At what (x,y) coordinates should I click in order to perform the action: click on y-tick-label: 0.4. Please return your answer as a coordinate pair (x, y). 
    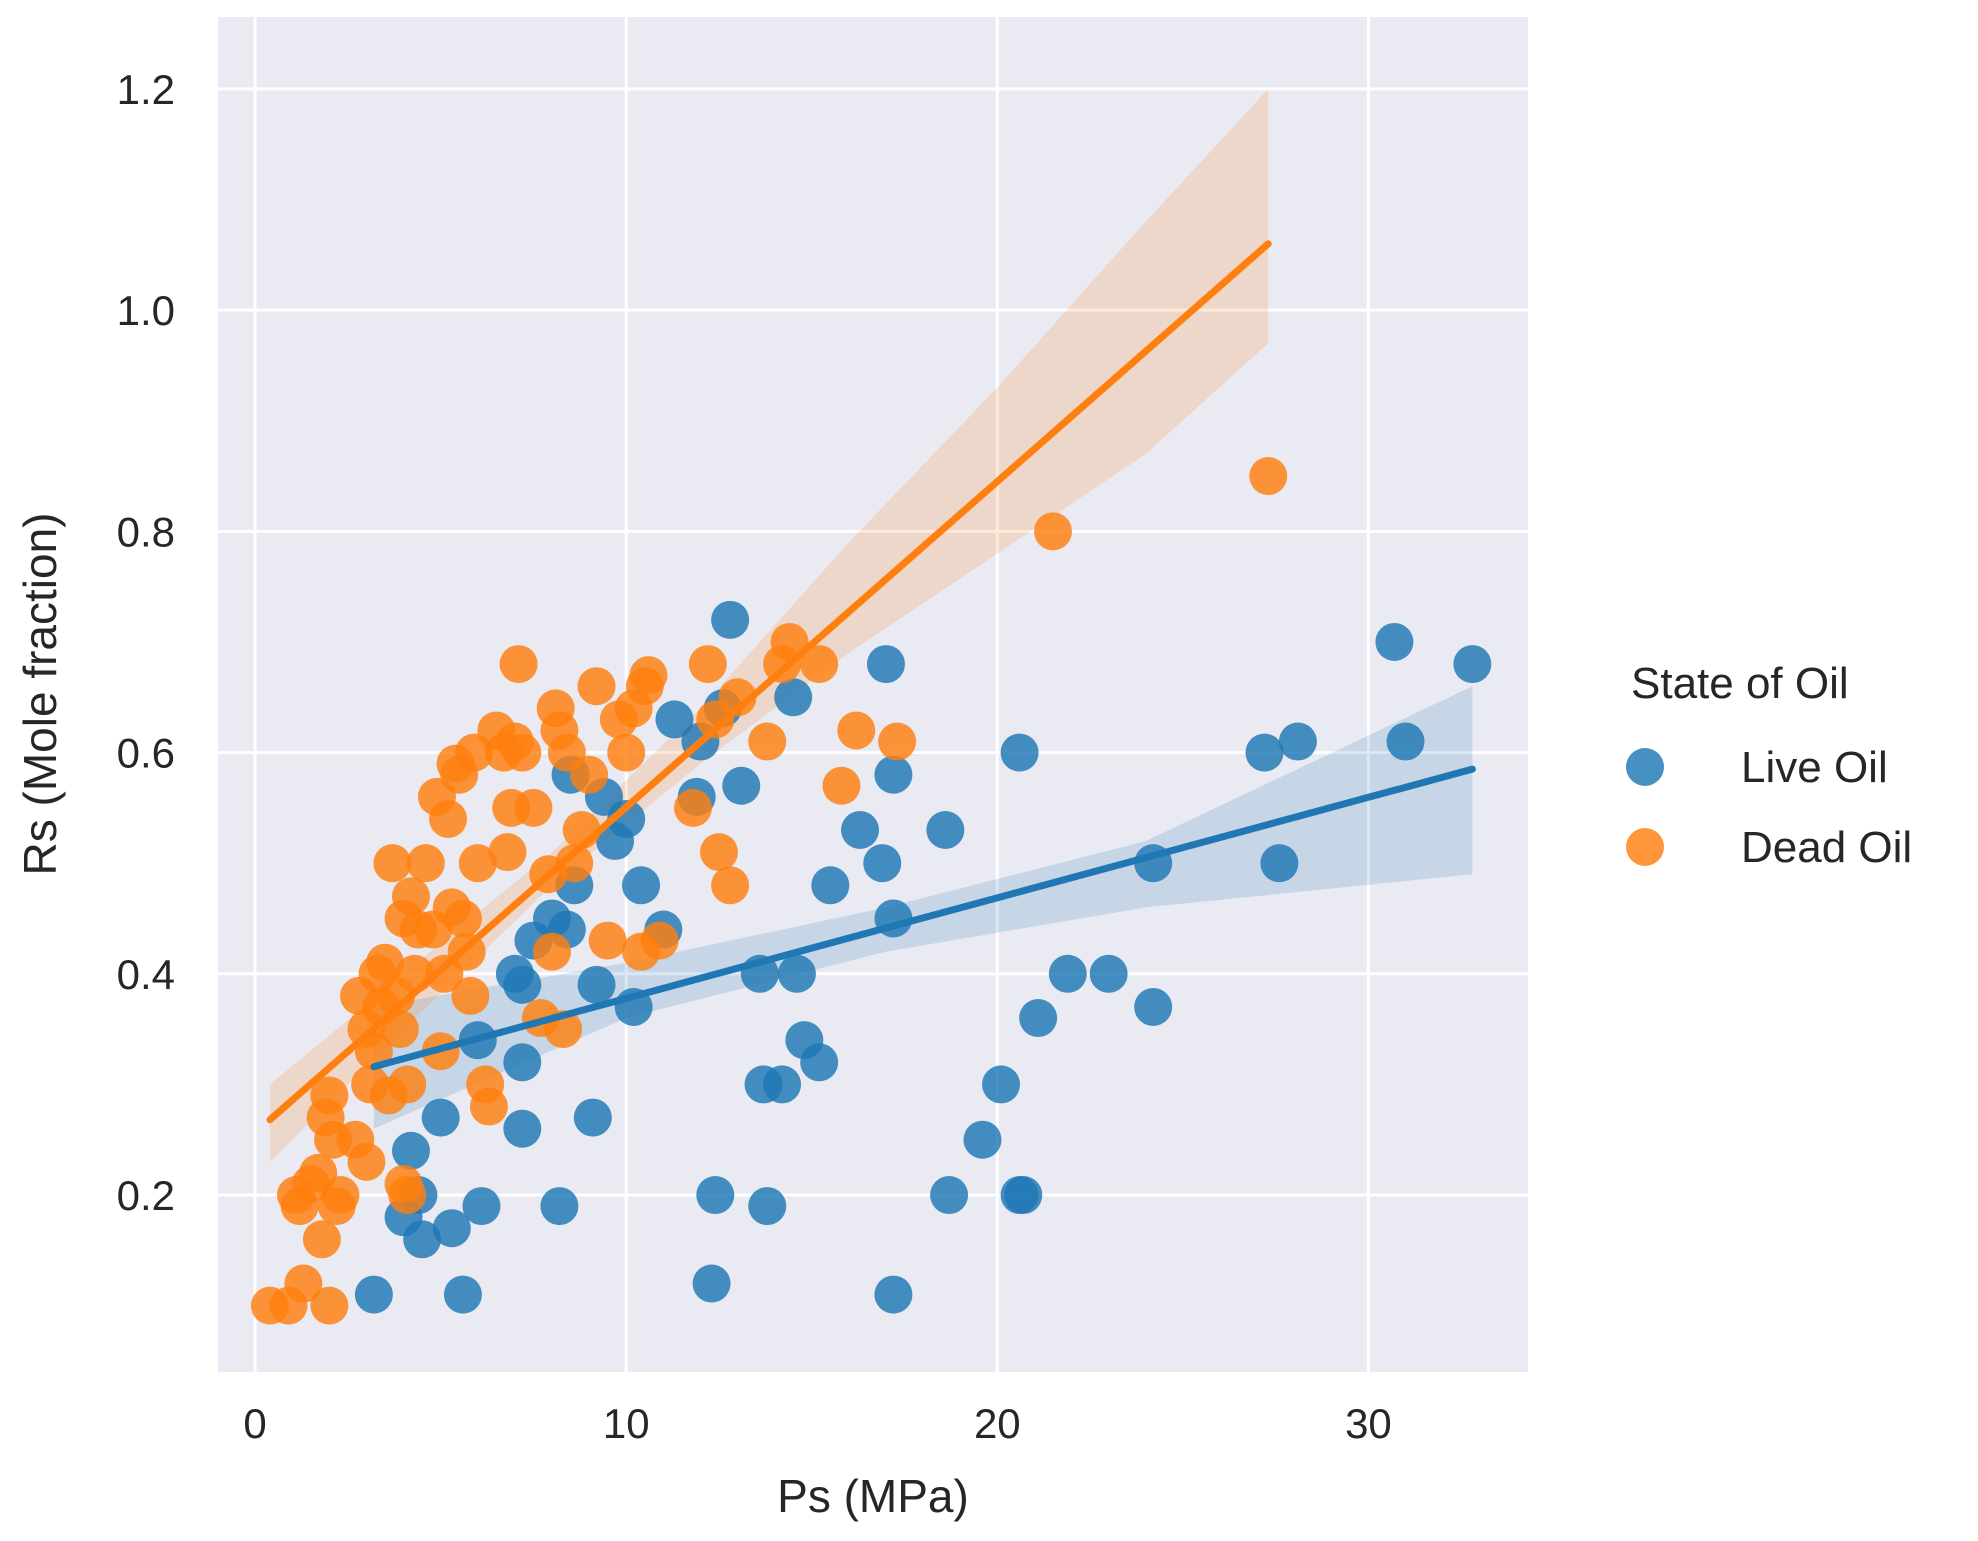
    Looking at the image, I should click on (146, 974).